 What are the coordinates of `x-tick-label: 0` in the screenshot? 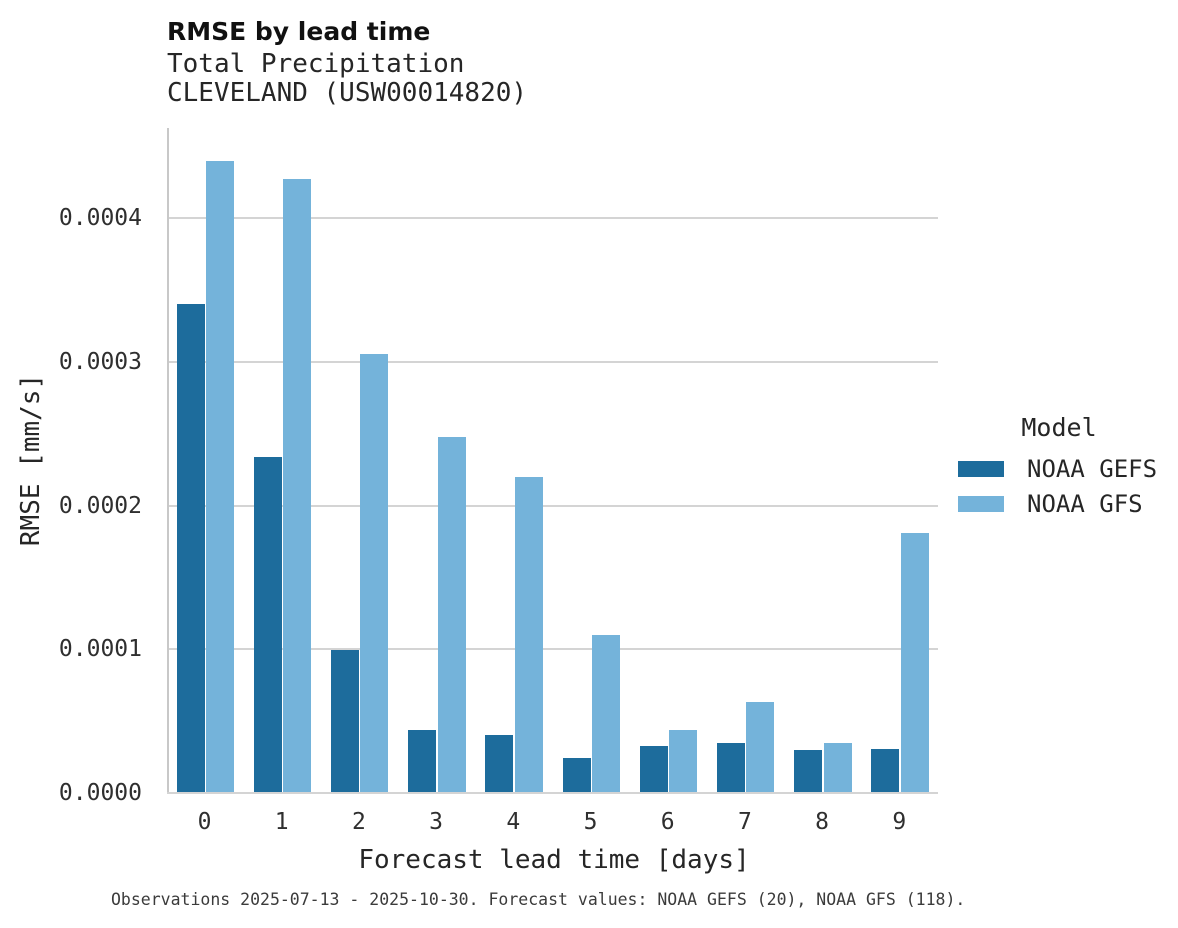 It's located at (204, 822).